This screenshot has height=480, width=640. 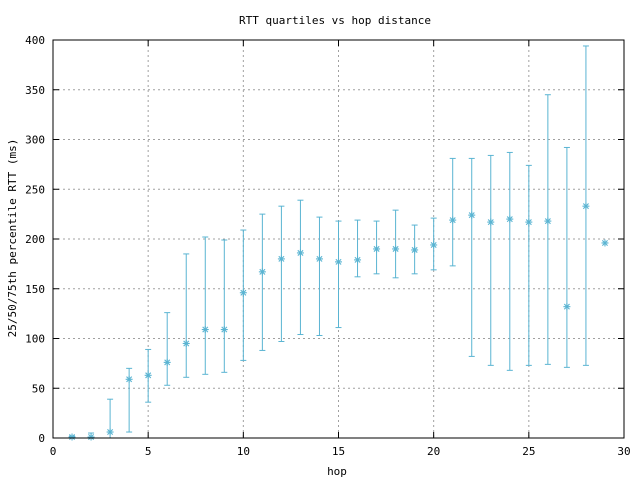 What do you see at coordinates (335, 20) in the screenshot?
I see `chart-title: RTT quartiles vs hop distance` at bounding box center [335, 20].